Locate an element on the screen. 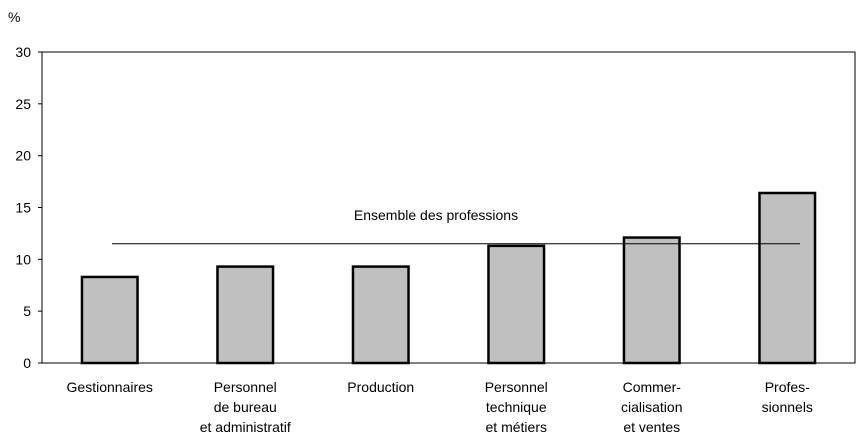 Image resolution: width=859 pixels, height=443 pixels. y-tick-label: 30 is located at coordinates (23, 52).